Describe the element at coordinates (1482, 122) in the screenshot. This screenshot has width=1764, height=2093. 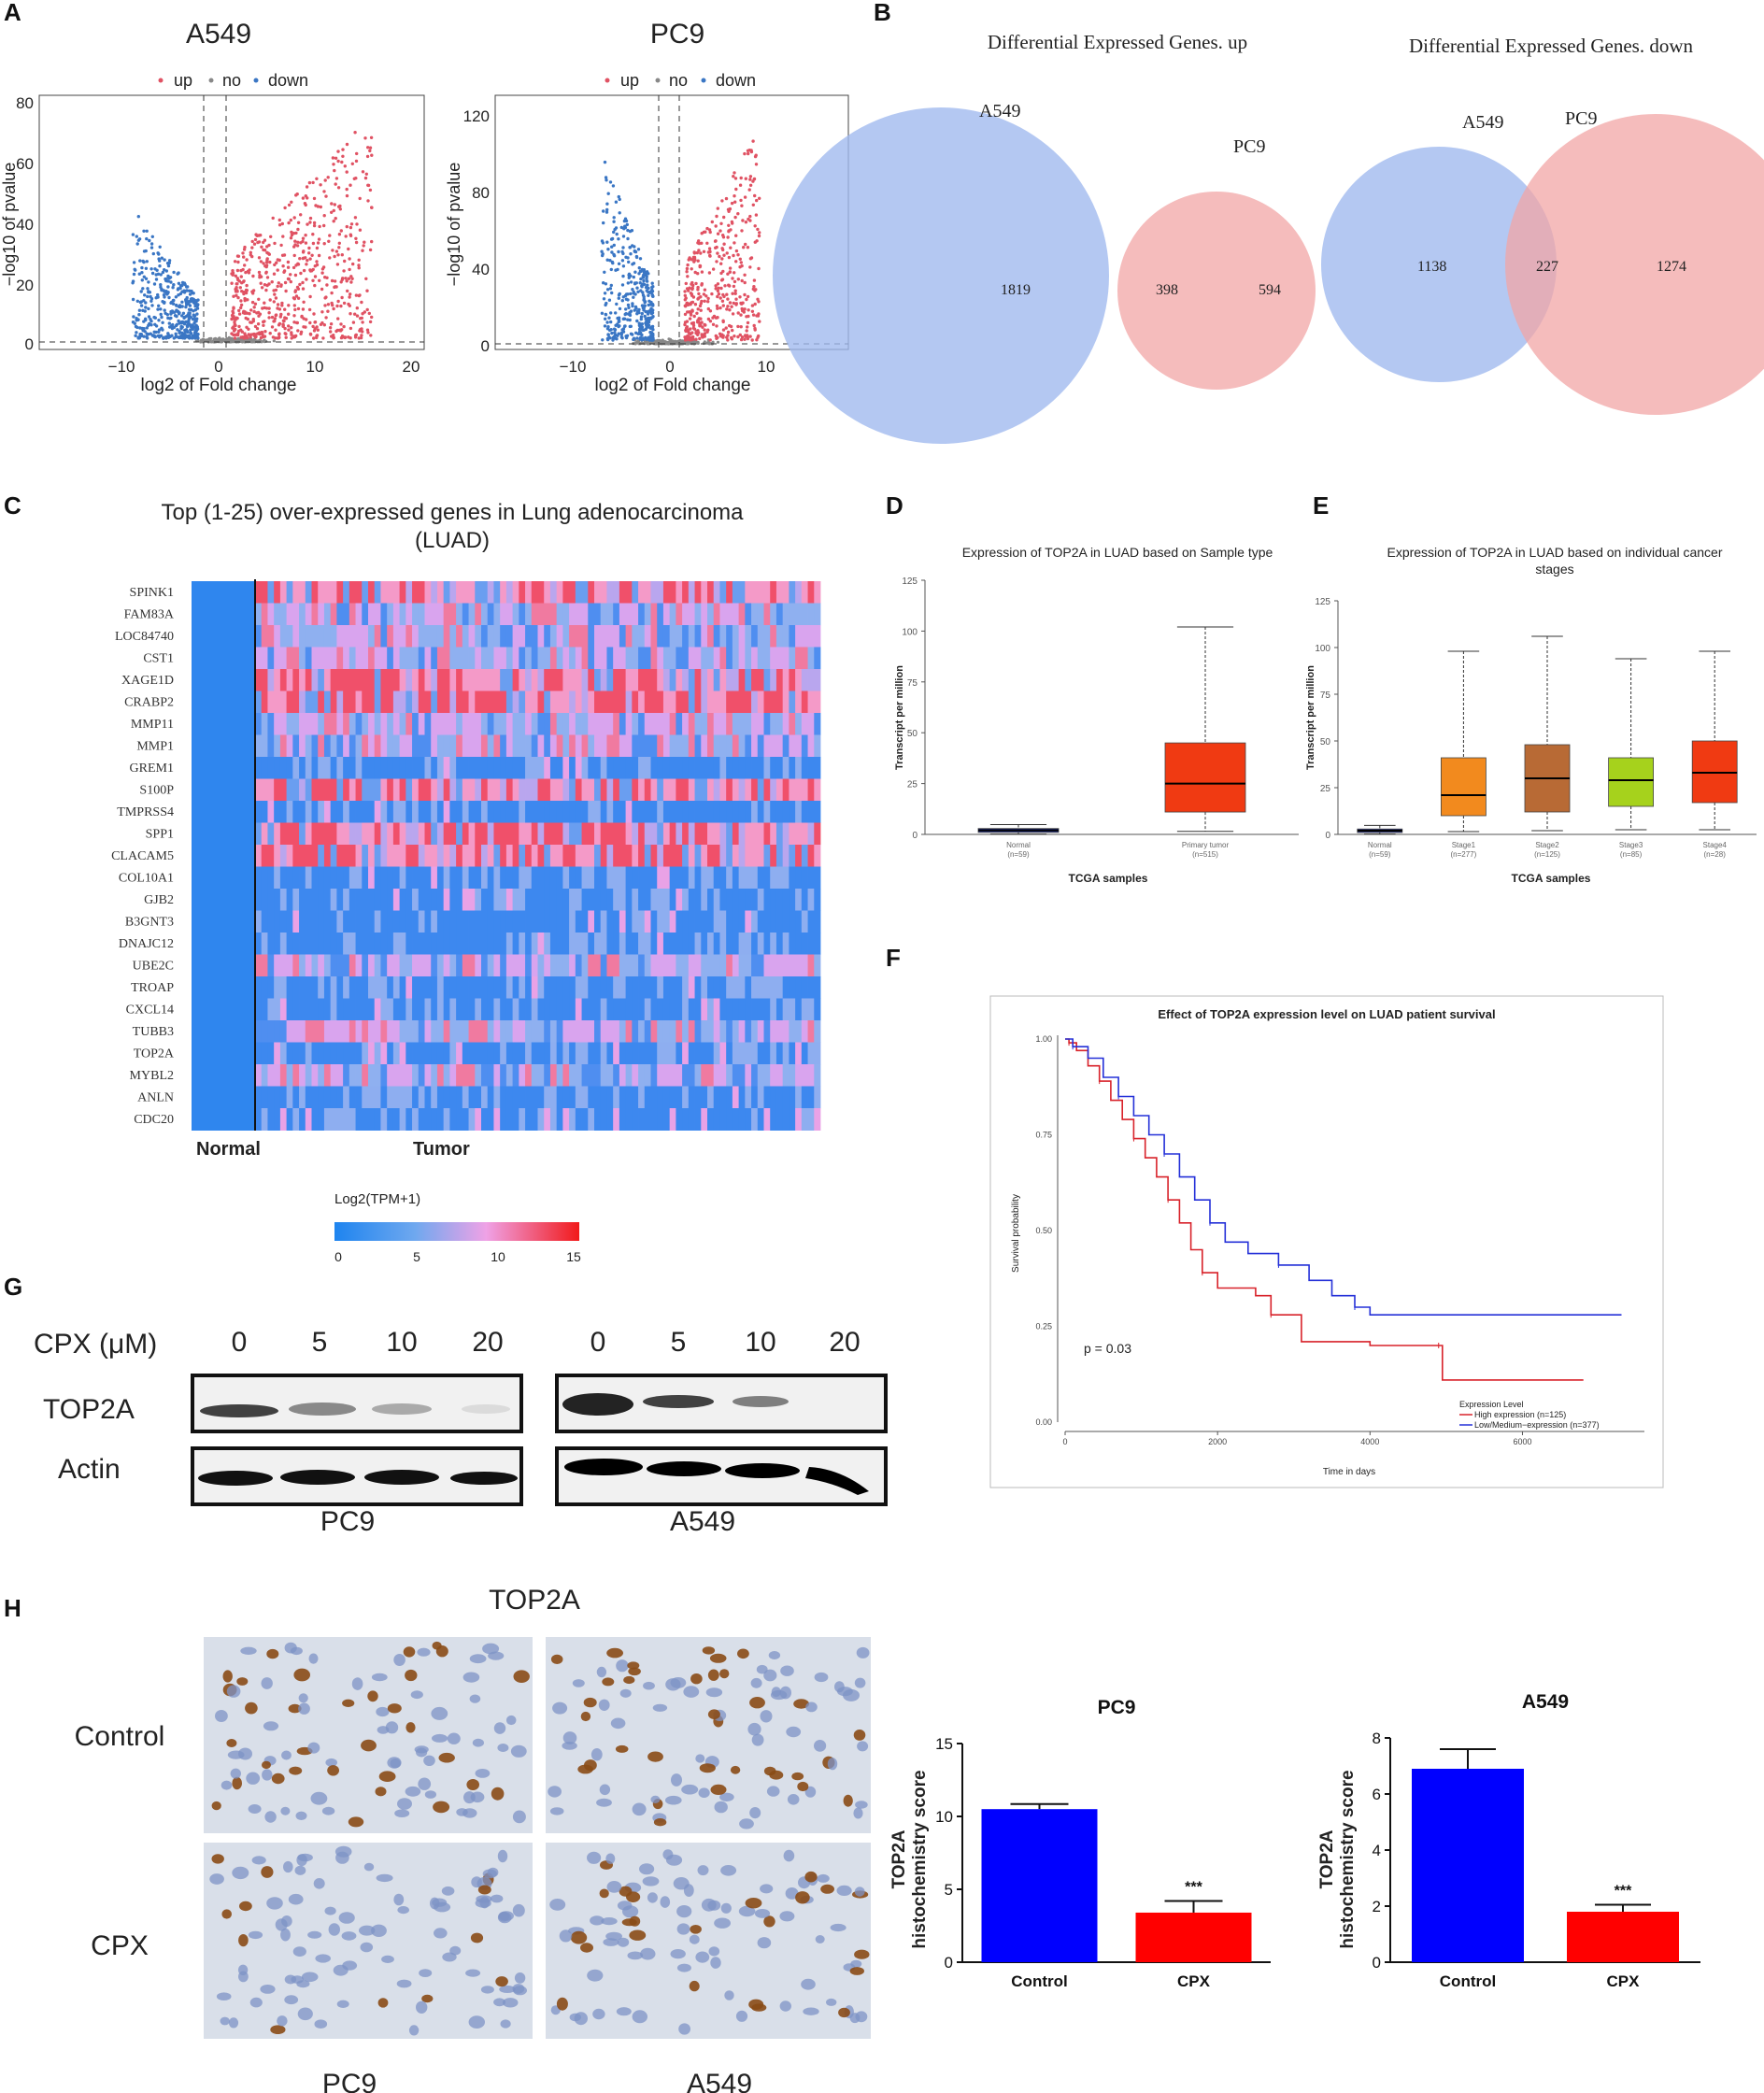
I see `venn-down-a549-label: A549` at that location.